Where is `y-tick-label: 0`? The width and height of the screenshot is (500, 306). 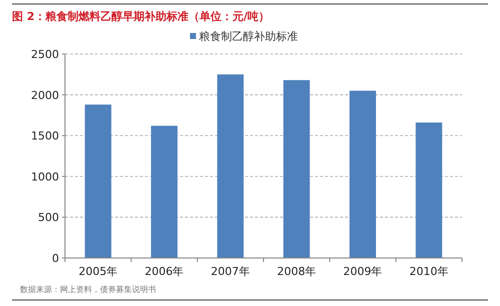 y-tick-label: 0 is located at coordinates (55, 258).